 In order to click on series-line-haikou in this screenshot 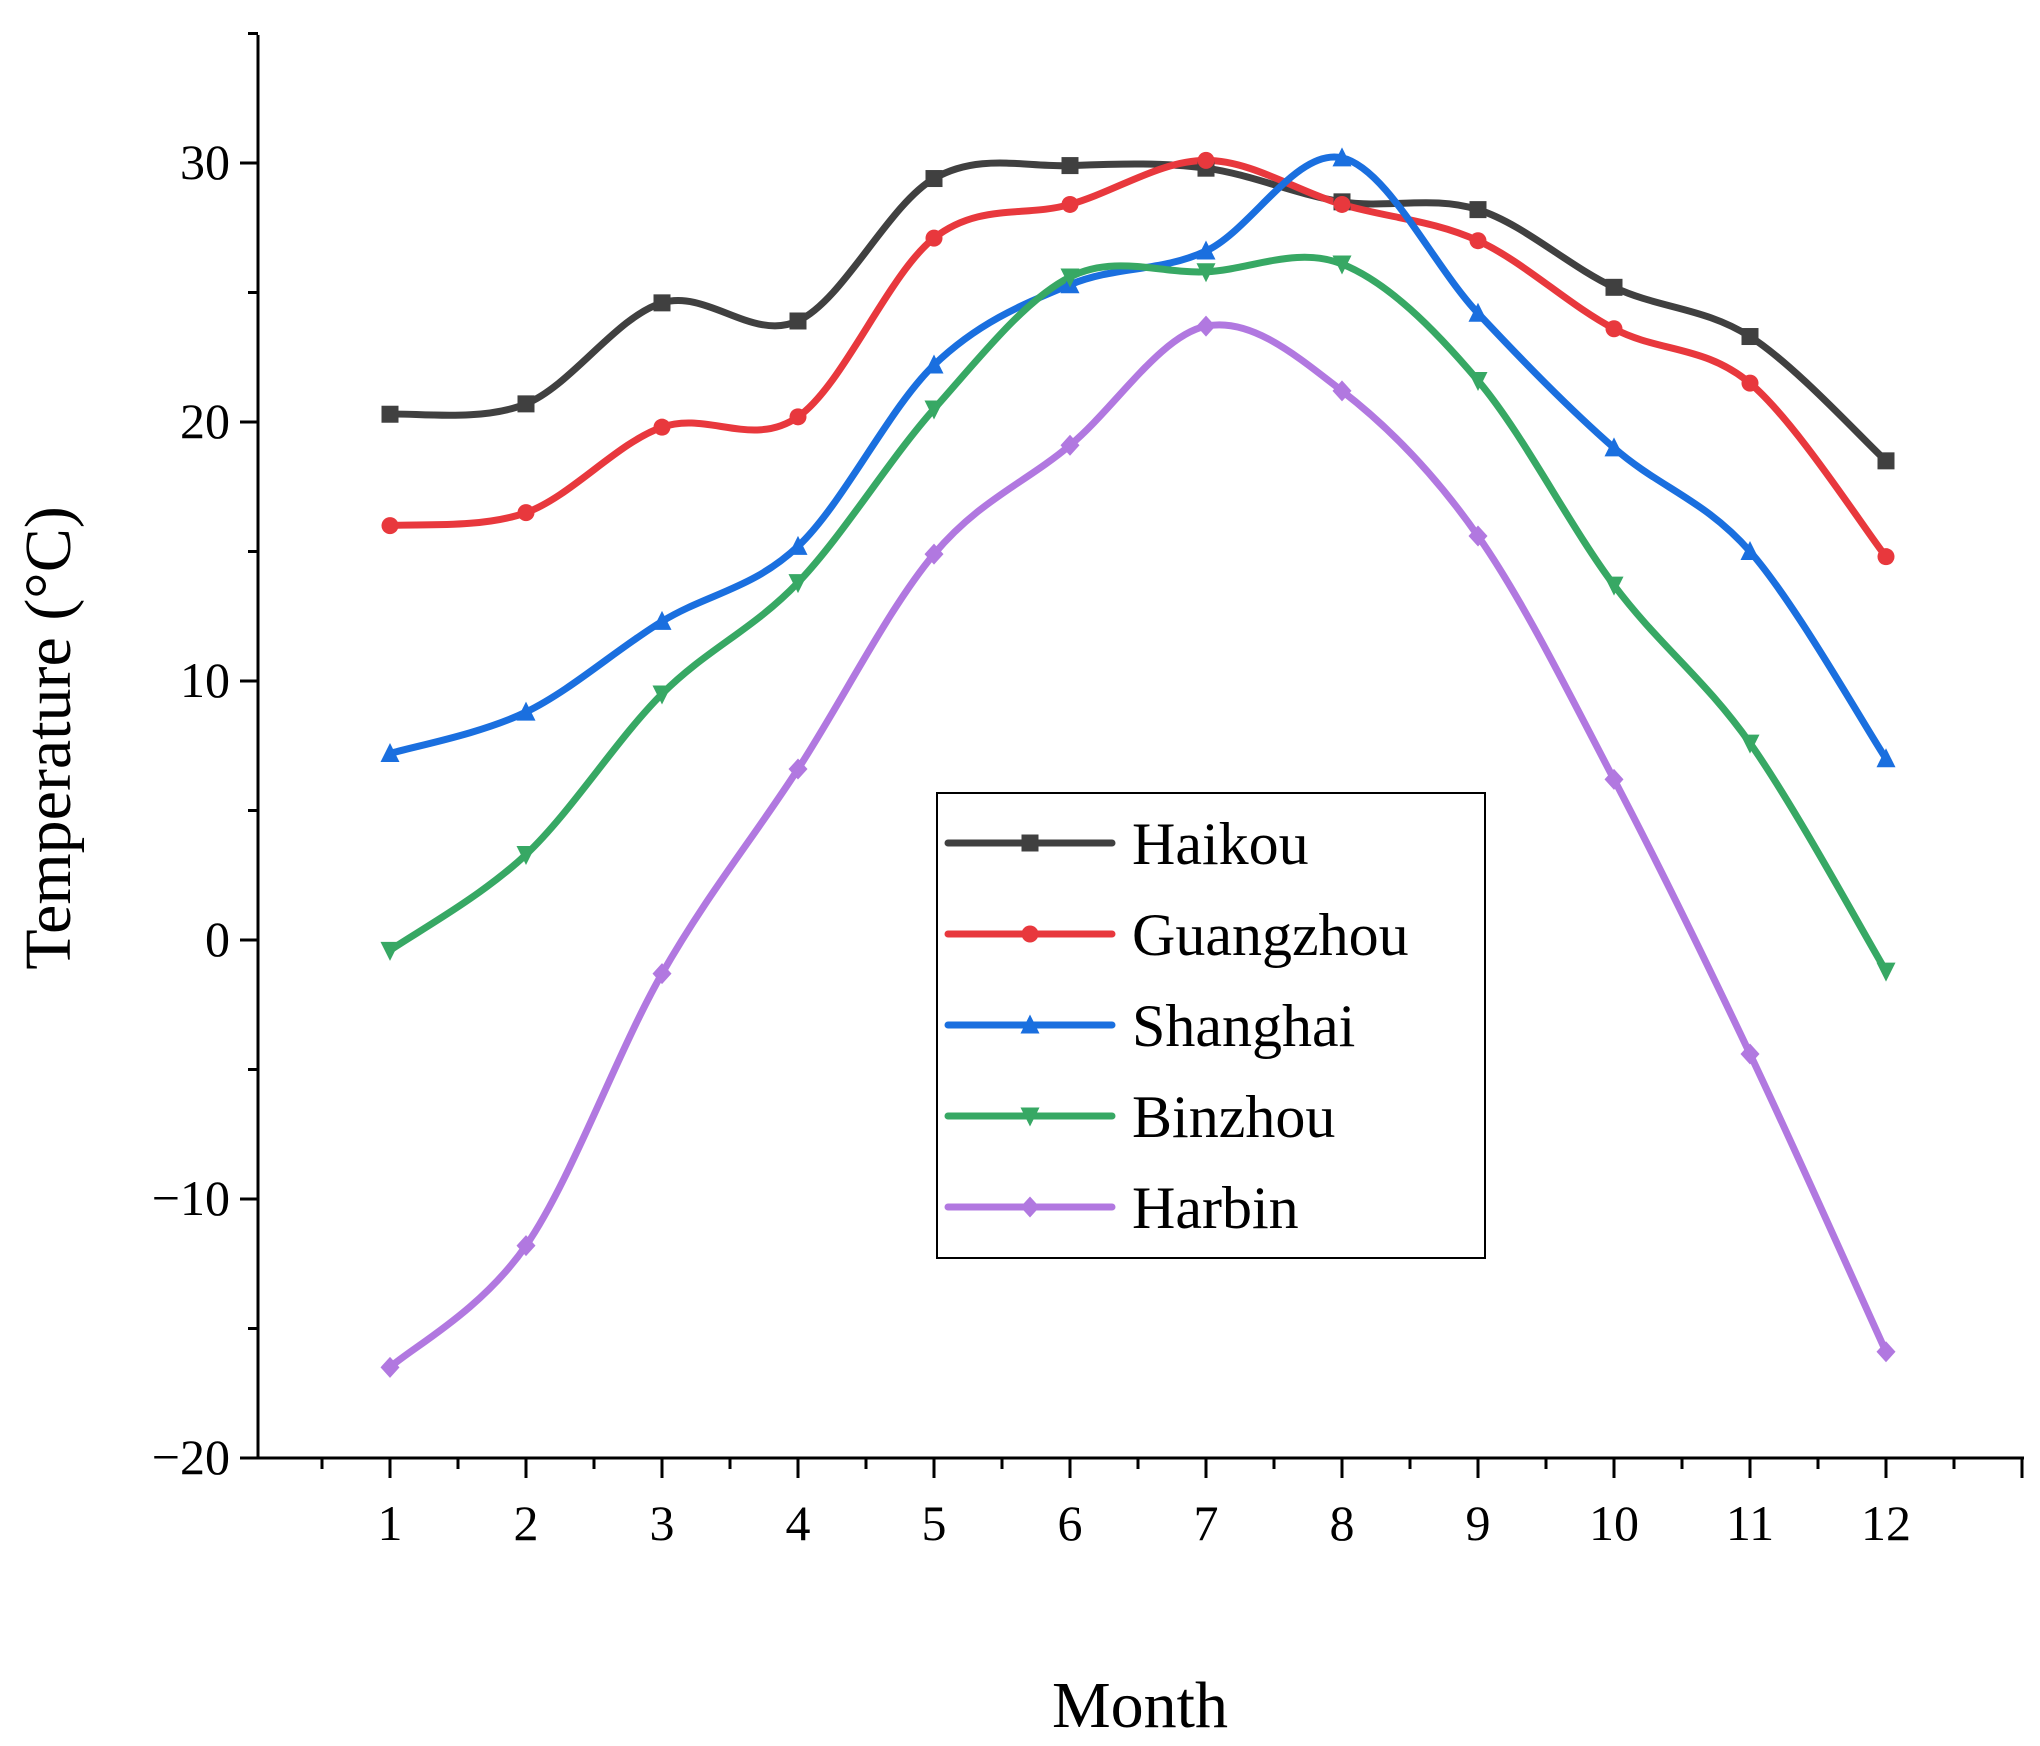, I will do `click(1138, 312)`.